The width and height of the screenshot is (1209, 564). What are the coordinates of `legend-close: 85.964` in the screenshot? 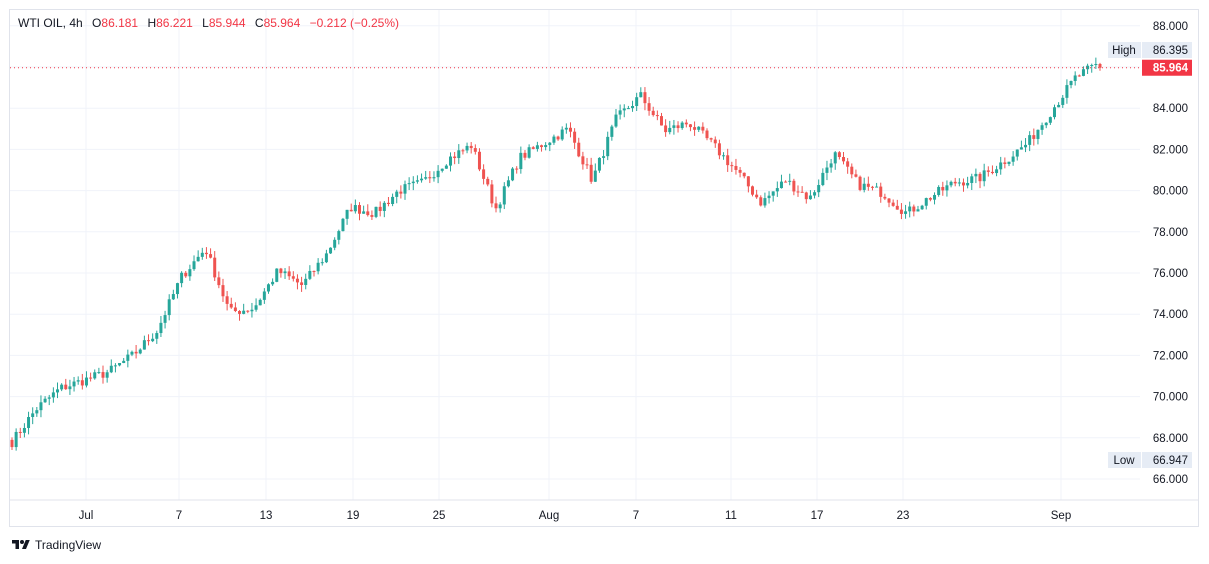 It's located at (282, 23).